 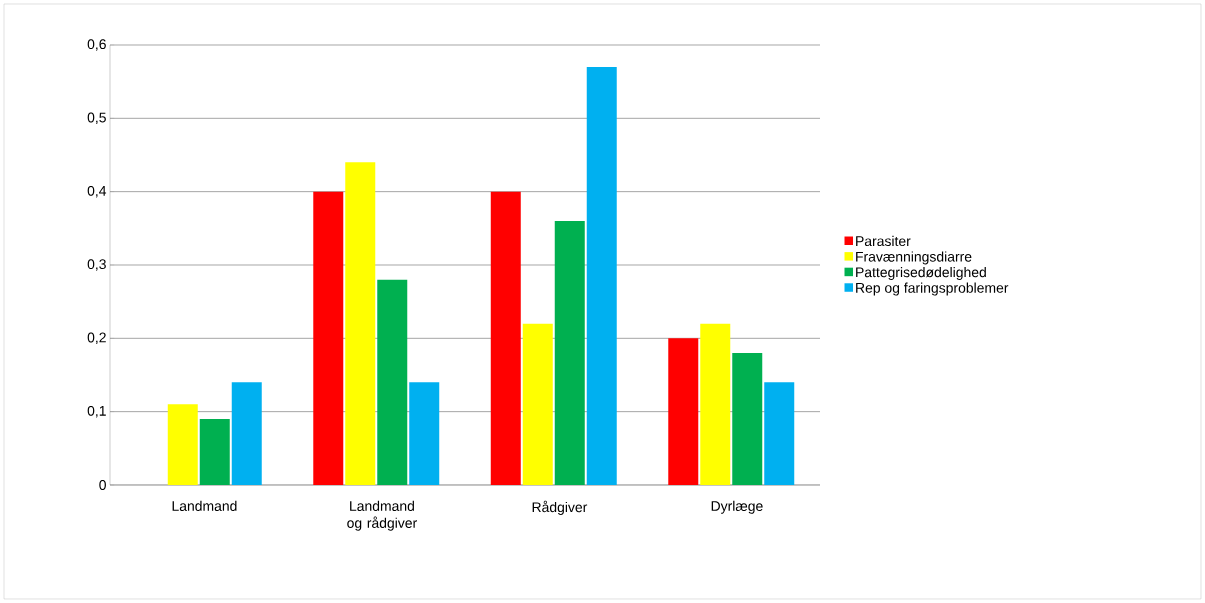 What do you see at coordinates (97, 191) in the screenshot?
I see `y-tick-label: 0,4` at bounding box center [97, 191].